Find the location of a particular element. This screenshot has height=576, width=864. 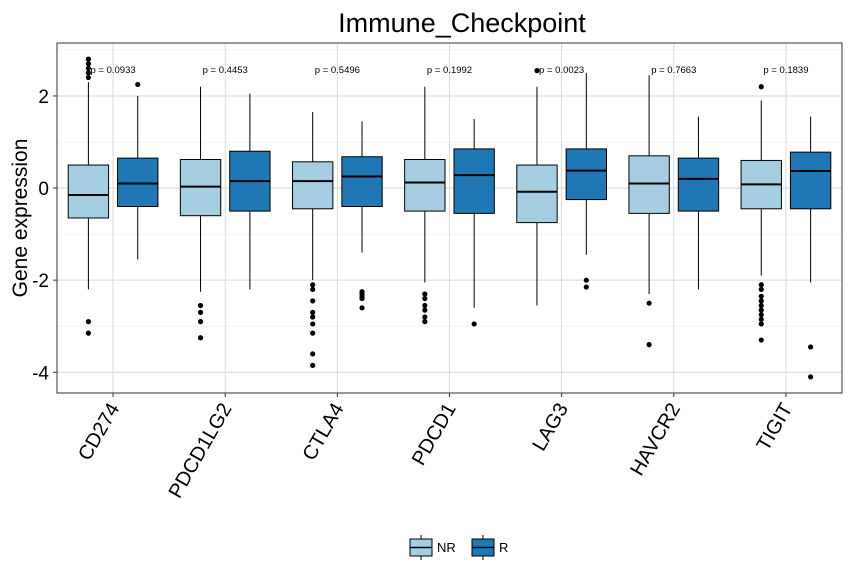

p-value-label: p = 0.0023 is located at coordinates (561, 70).